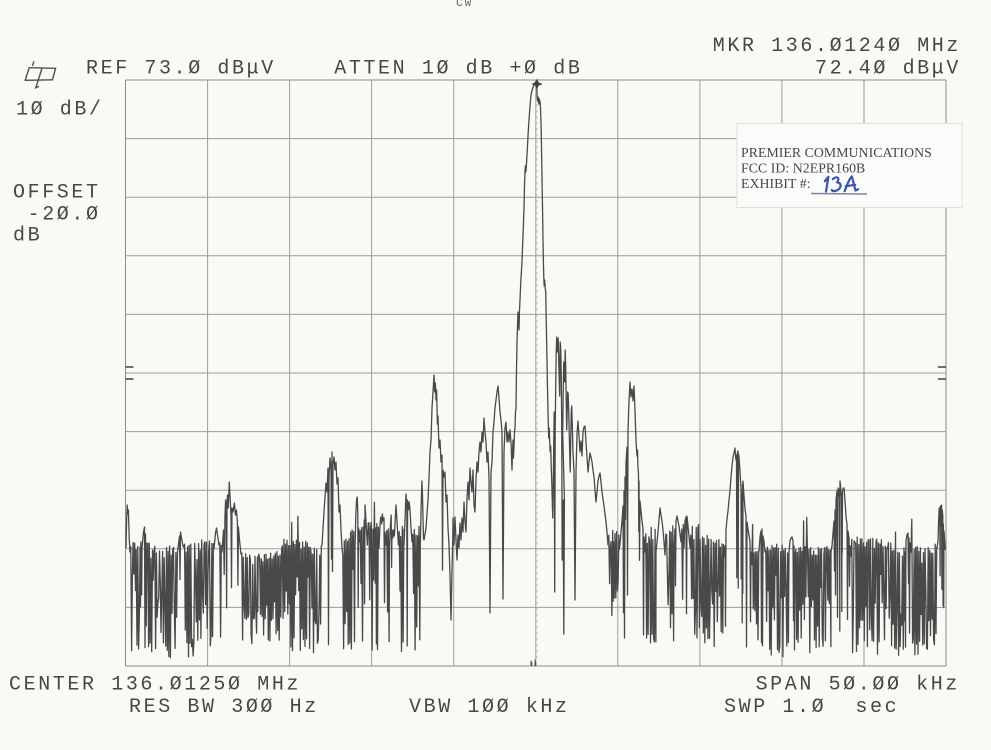 The width and height of the screenshot is (991, 750). What do you see at coordinates (155, 685) in the screenshot?
I see `svg-text: CENTER 136.Ø125Ø MHz` at bounding box center [155, 685].